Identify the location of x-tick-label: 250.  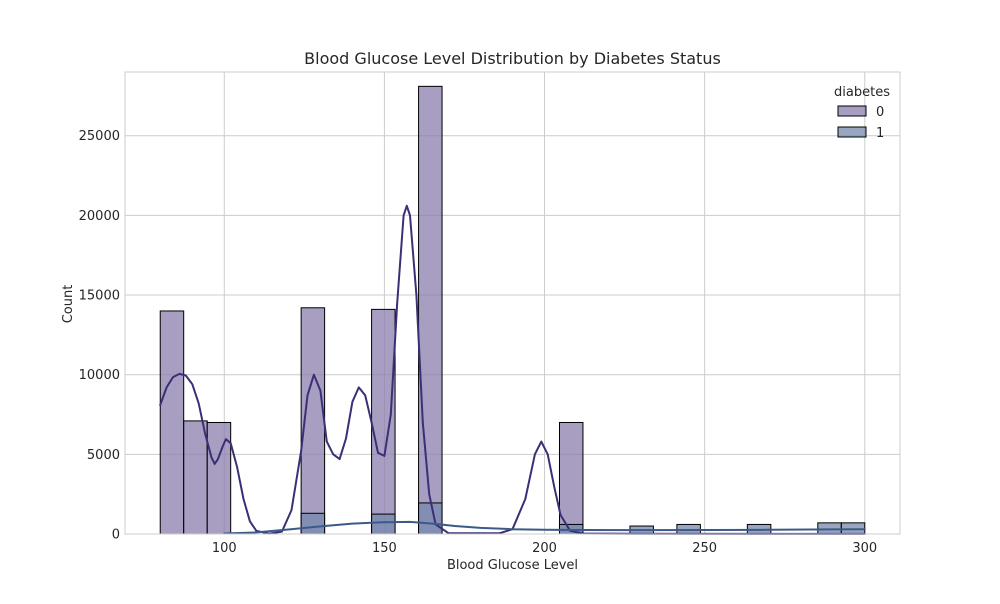
(704, 548).